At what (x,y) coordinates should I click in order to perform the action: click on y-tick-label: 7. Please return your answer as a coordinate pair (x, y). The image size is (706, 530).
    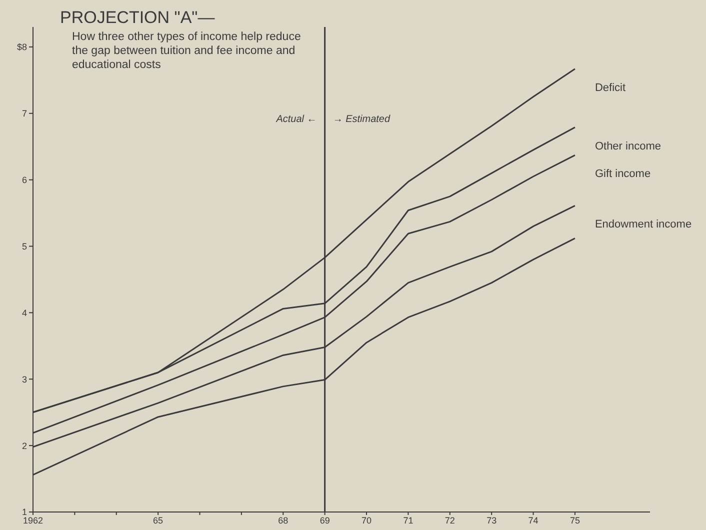
    Looking at the image, I should click on (24, 113).